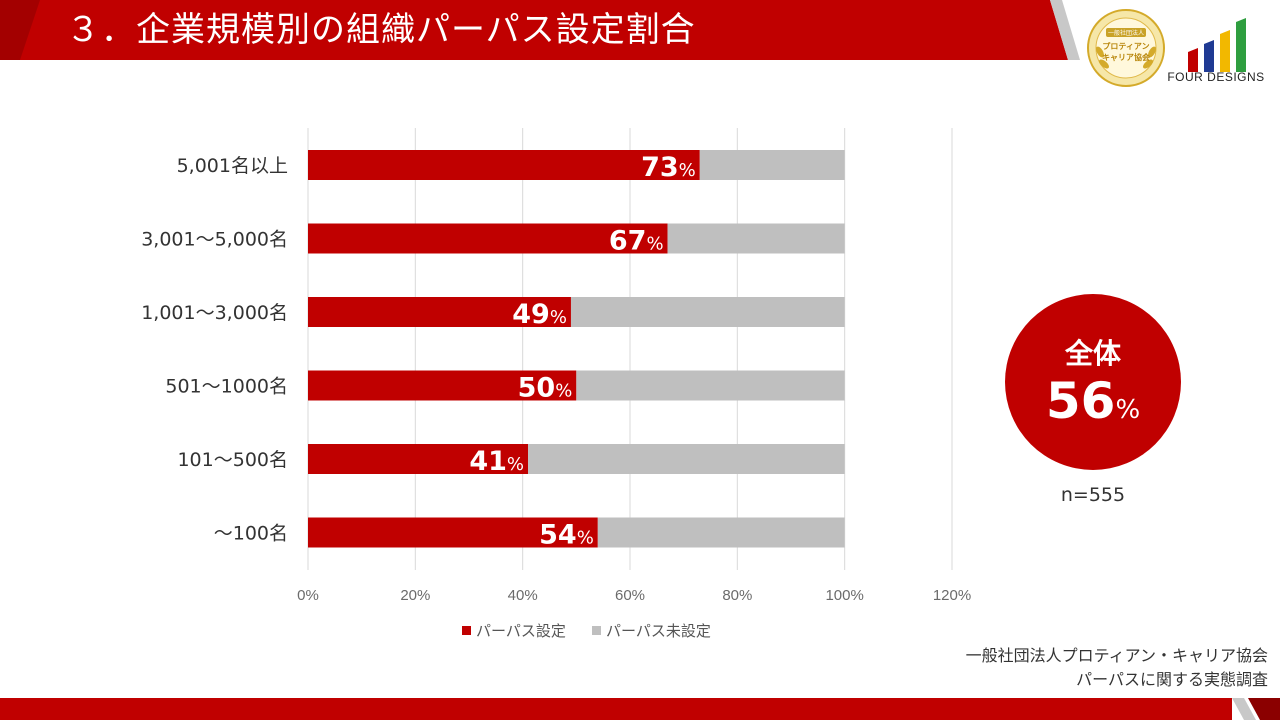 The width and height of the screenshot is (1280, 720). What do you see at coordinates (214, 313) in the screenshot?
I see `category-label: 1,001～3,000名` at bounding box center [214, 313].